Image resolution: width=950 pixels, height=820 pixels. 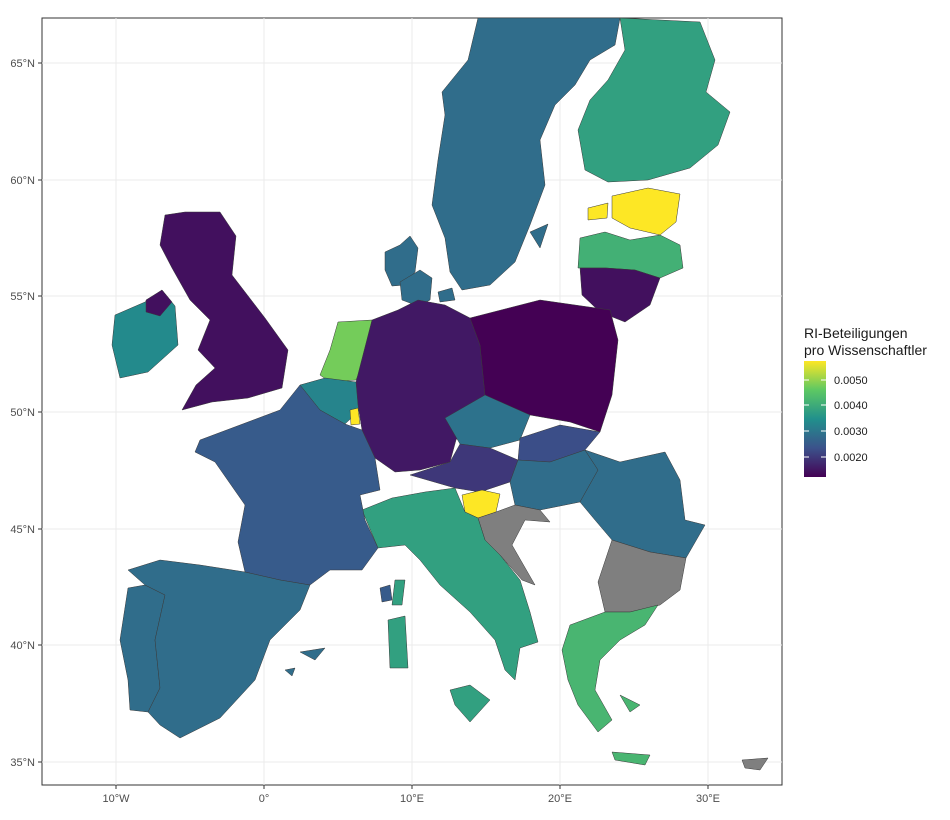 I want to click on y-tick-label: 60°N, so click(x=22, y=181).